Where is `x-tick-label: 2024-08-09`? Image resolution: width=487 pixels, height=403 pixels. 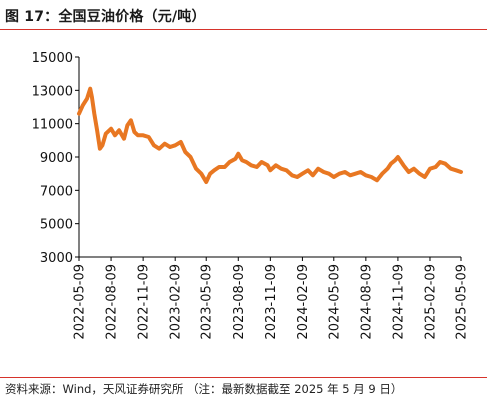 x-tick-label: 2024-08-09 is located at coordinates (366, 302).